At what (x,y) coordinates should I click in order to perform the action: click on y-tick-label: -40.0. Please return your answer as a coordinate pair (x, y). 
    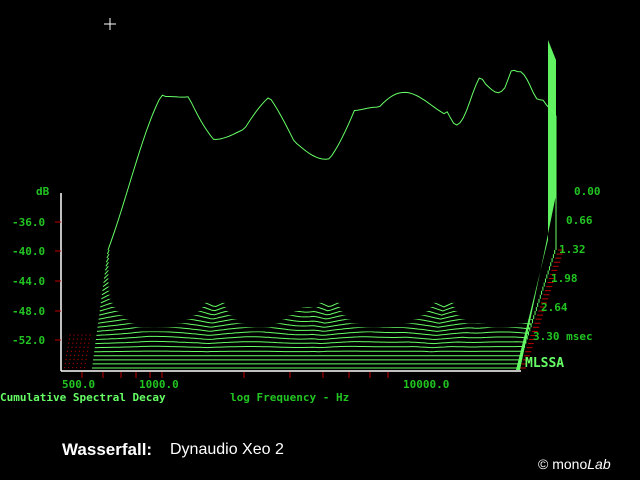
    Looking at the image, I should click on (29, 251).